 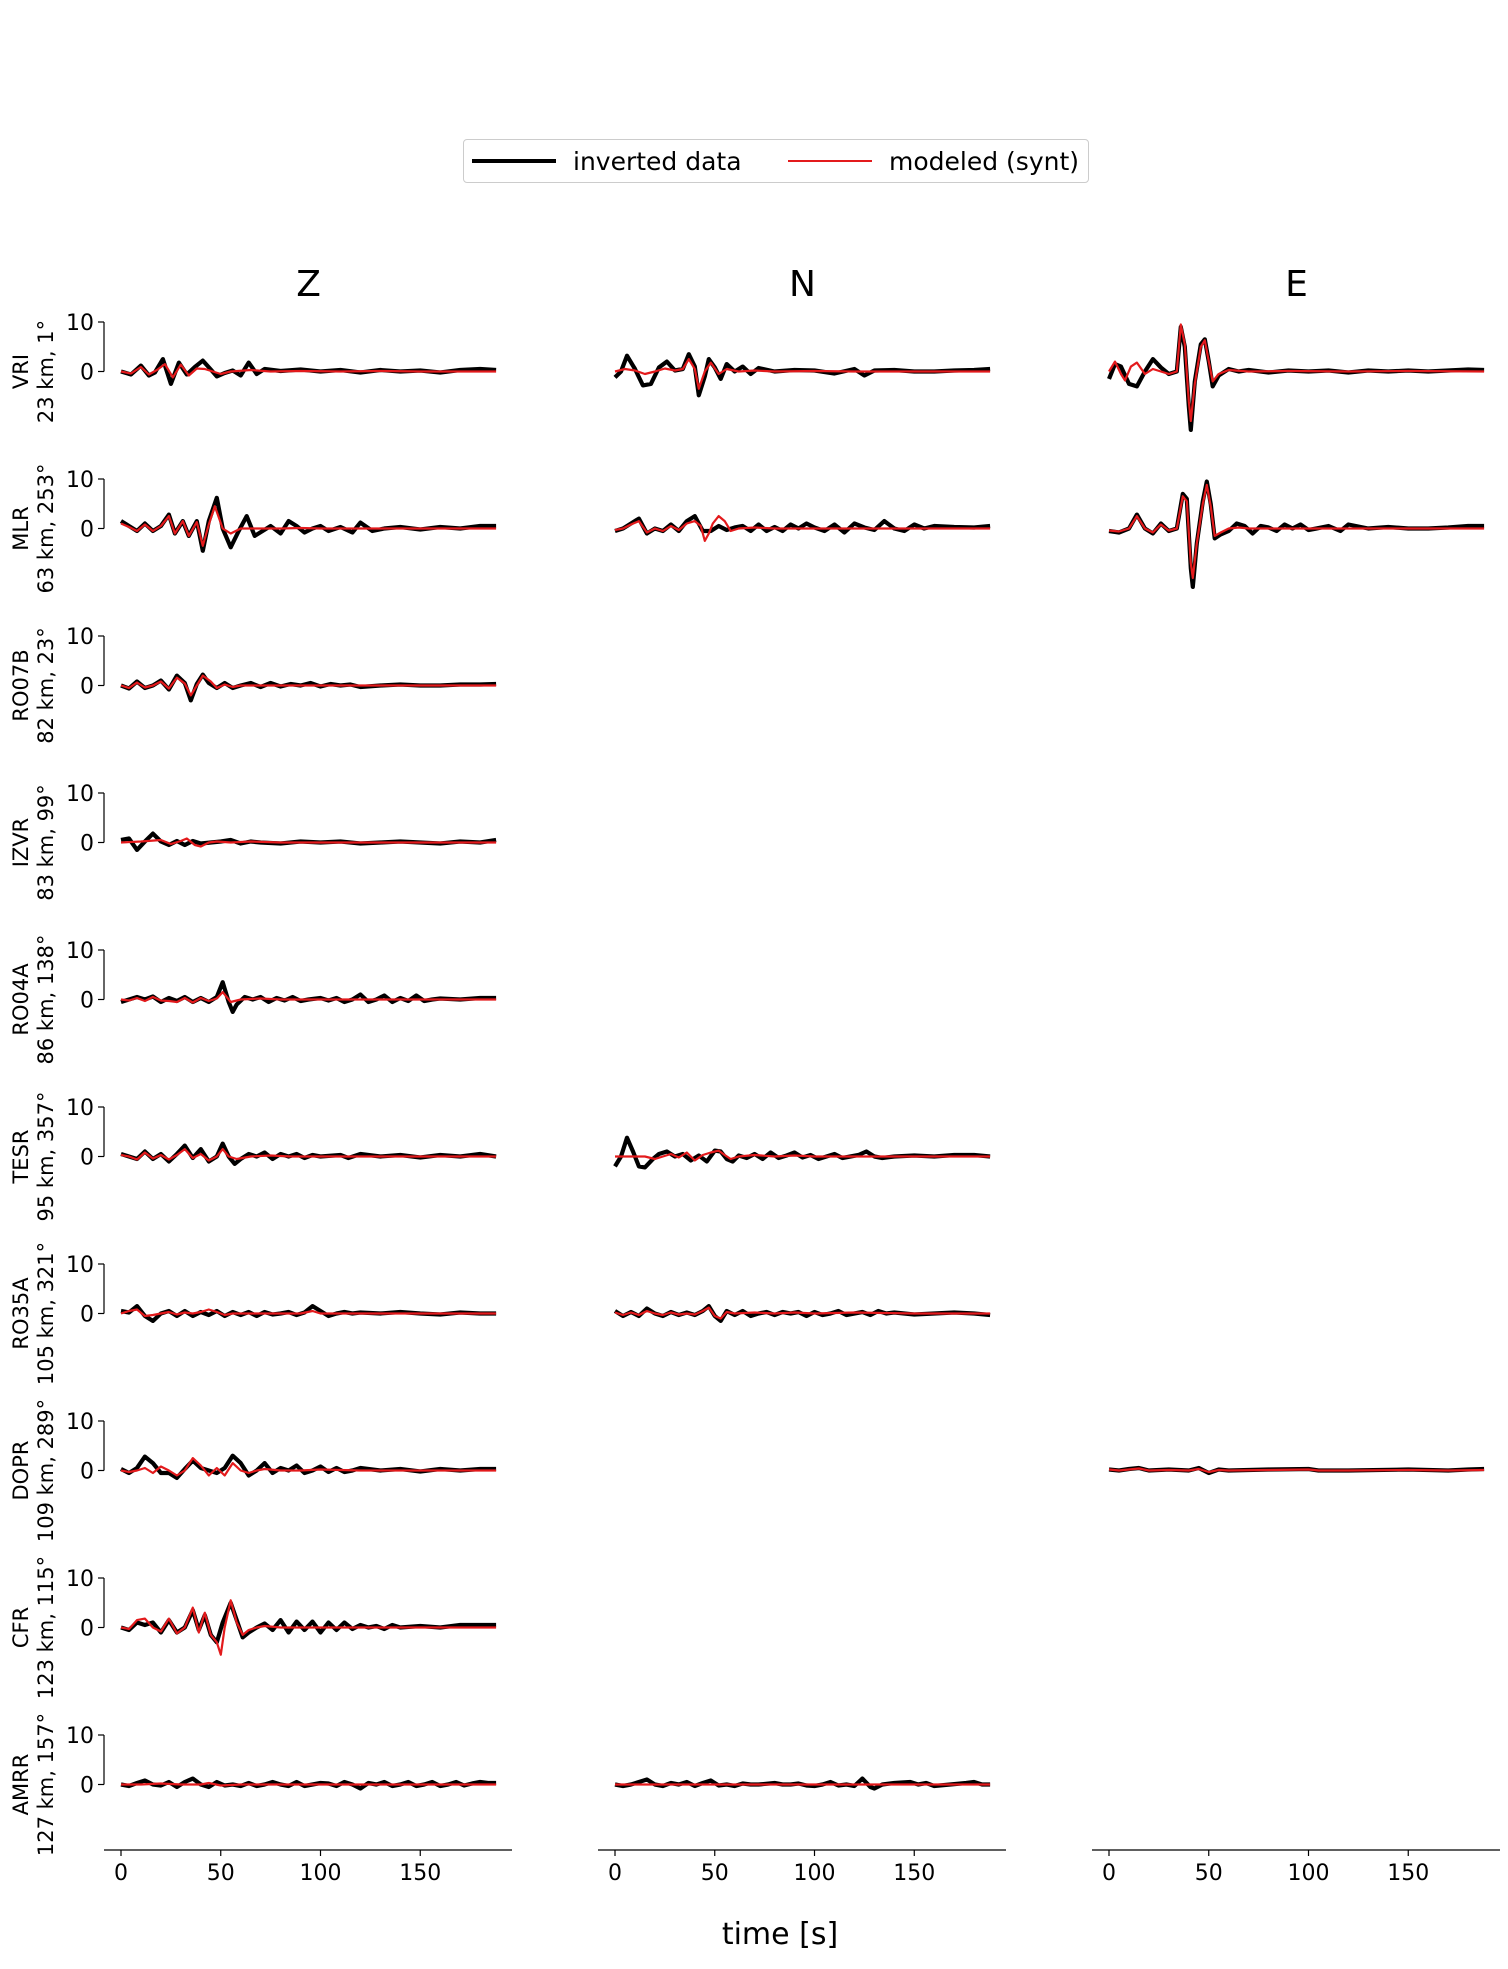 What do you see at coordinates (21, 1313) in the screenshot?
I see `station-name: RO35A` at bounding box center [21, 1313].